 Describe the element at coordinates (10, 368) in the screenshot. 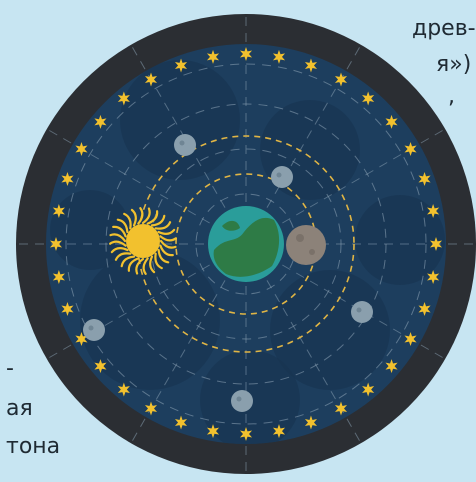

I see `text-fragment: -` at that location.